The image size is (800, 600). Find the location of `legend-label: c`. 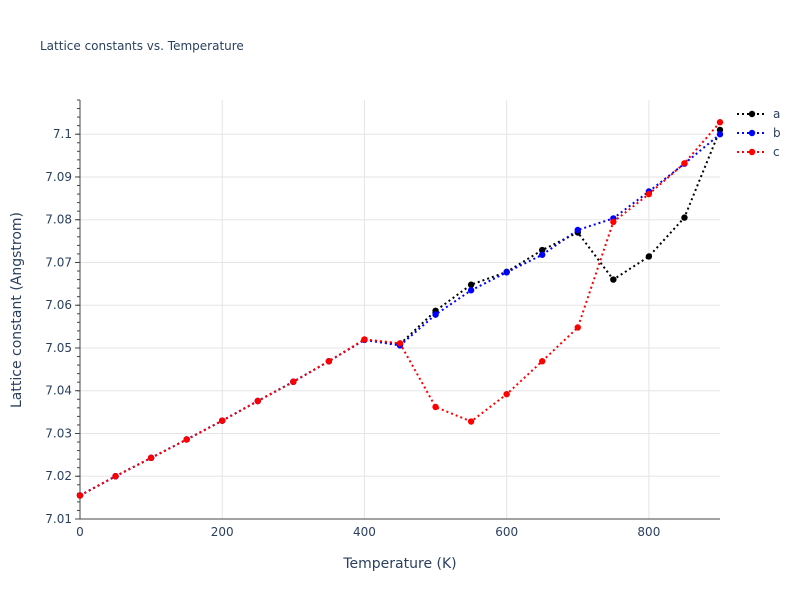

legend-label: c is located at coordinates (776, 152).